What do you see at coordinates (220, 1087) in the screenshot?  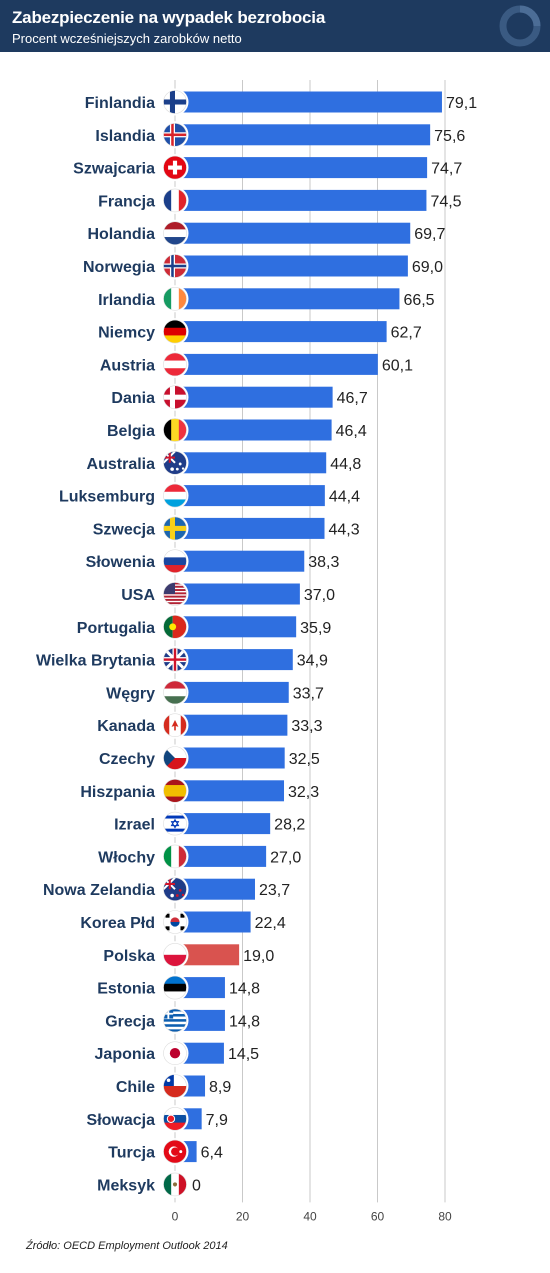 I see `value-label: 8,9` at bounding box center [220, 1087].